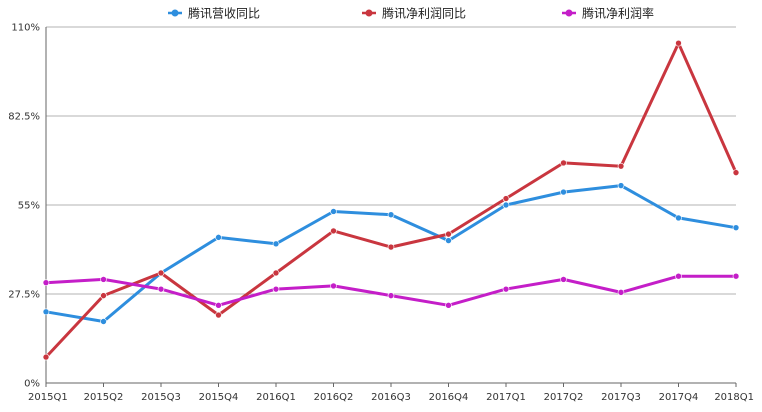 This screenshot has height=412, width=762. I want to click on x-tick-label: 2017Q3, so click(621, 397).